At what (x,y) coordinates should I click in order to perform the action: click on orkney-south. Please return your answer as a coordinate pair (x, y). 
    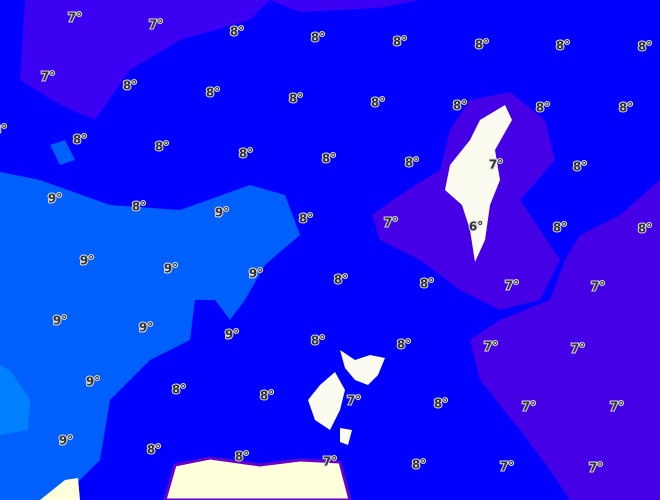
    Looking at the image, I should click on (346, 436).